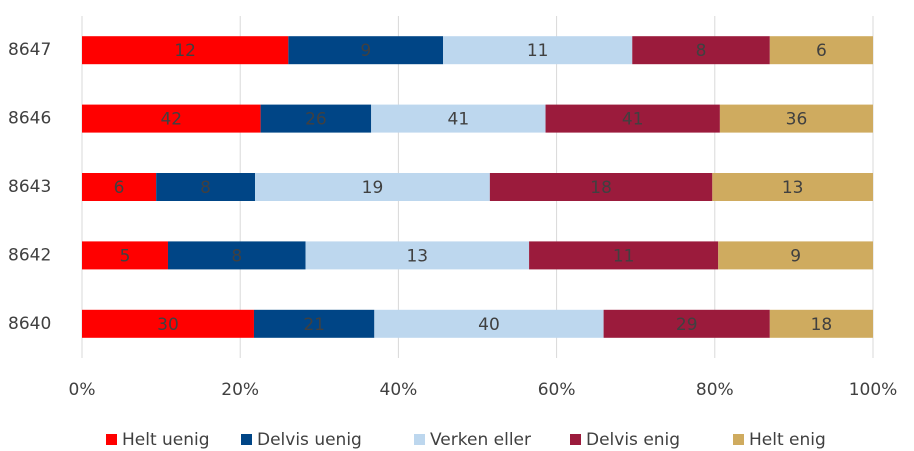 This screenshot has height=451, width=914. I want to click on data-label: 30, so click(168, 325).